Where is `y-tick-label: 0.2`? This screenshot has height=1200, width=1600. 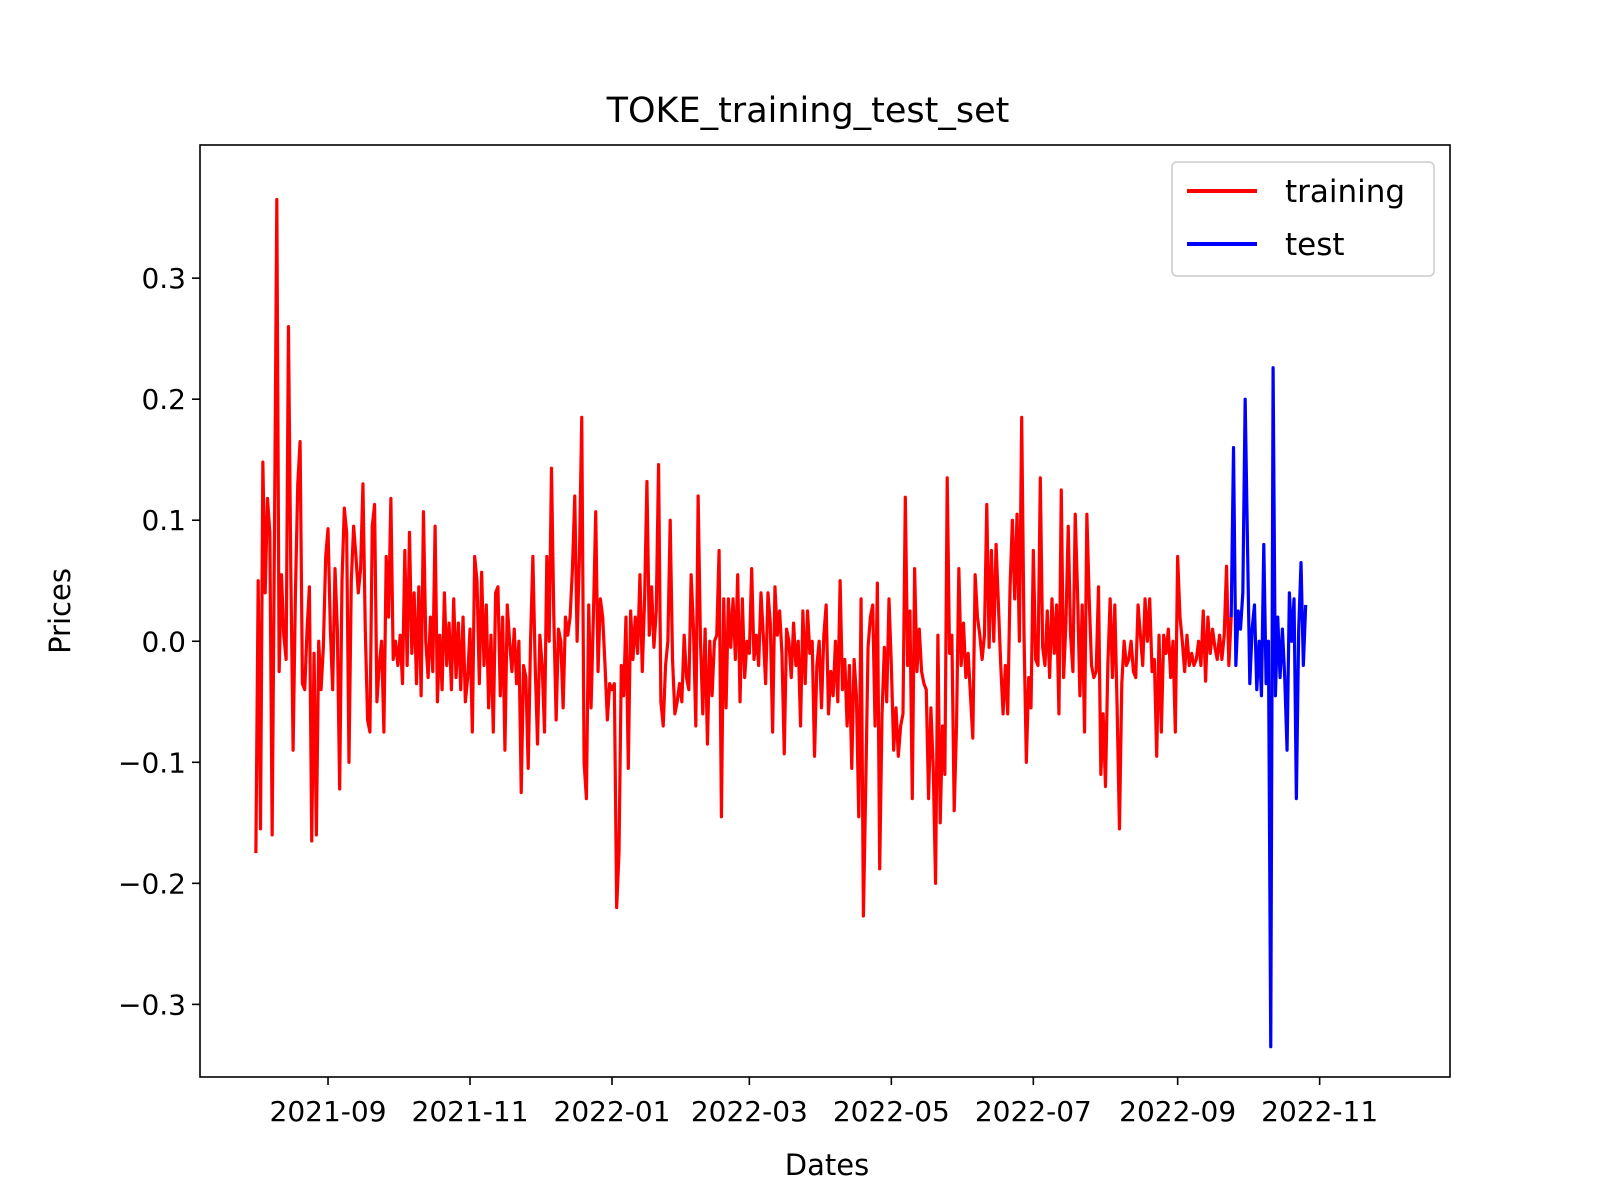
y-tick-label: 0.2 is located at coordinates (163, 399).